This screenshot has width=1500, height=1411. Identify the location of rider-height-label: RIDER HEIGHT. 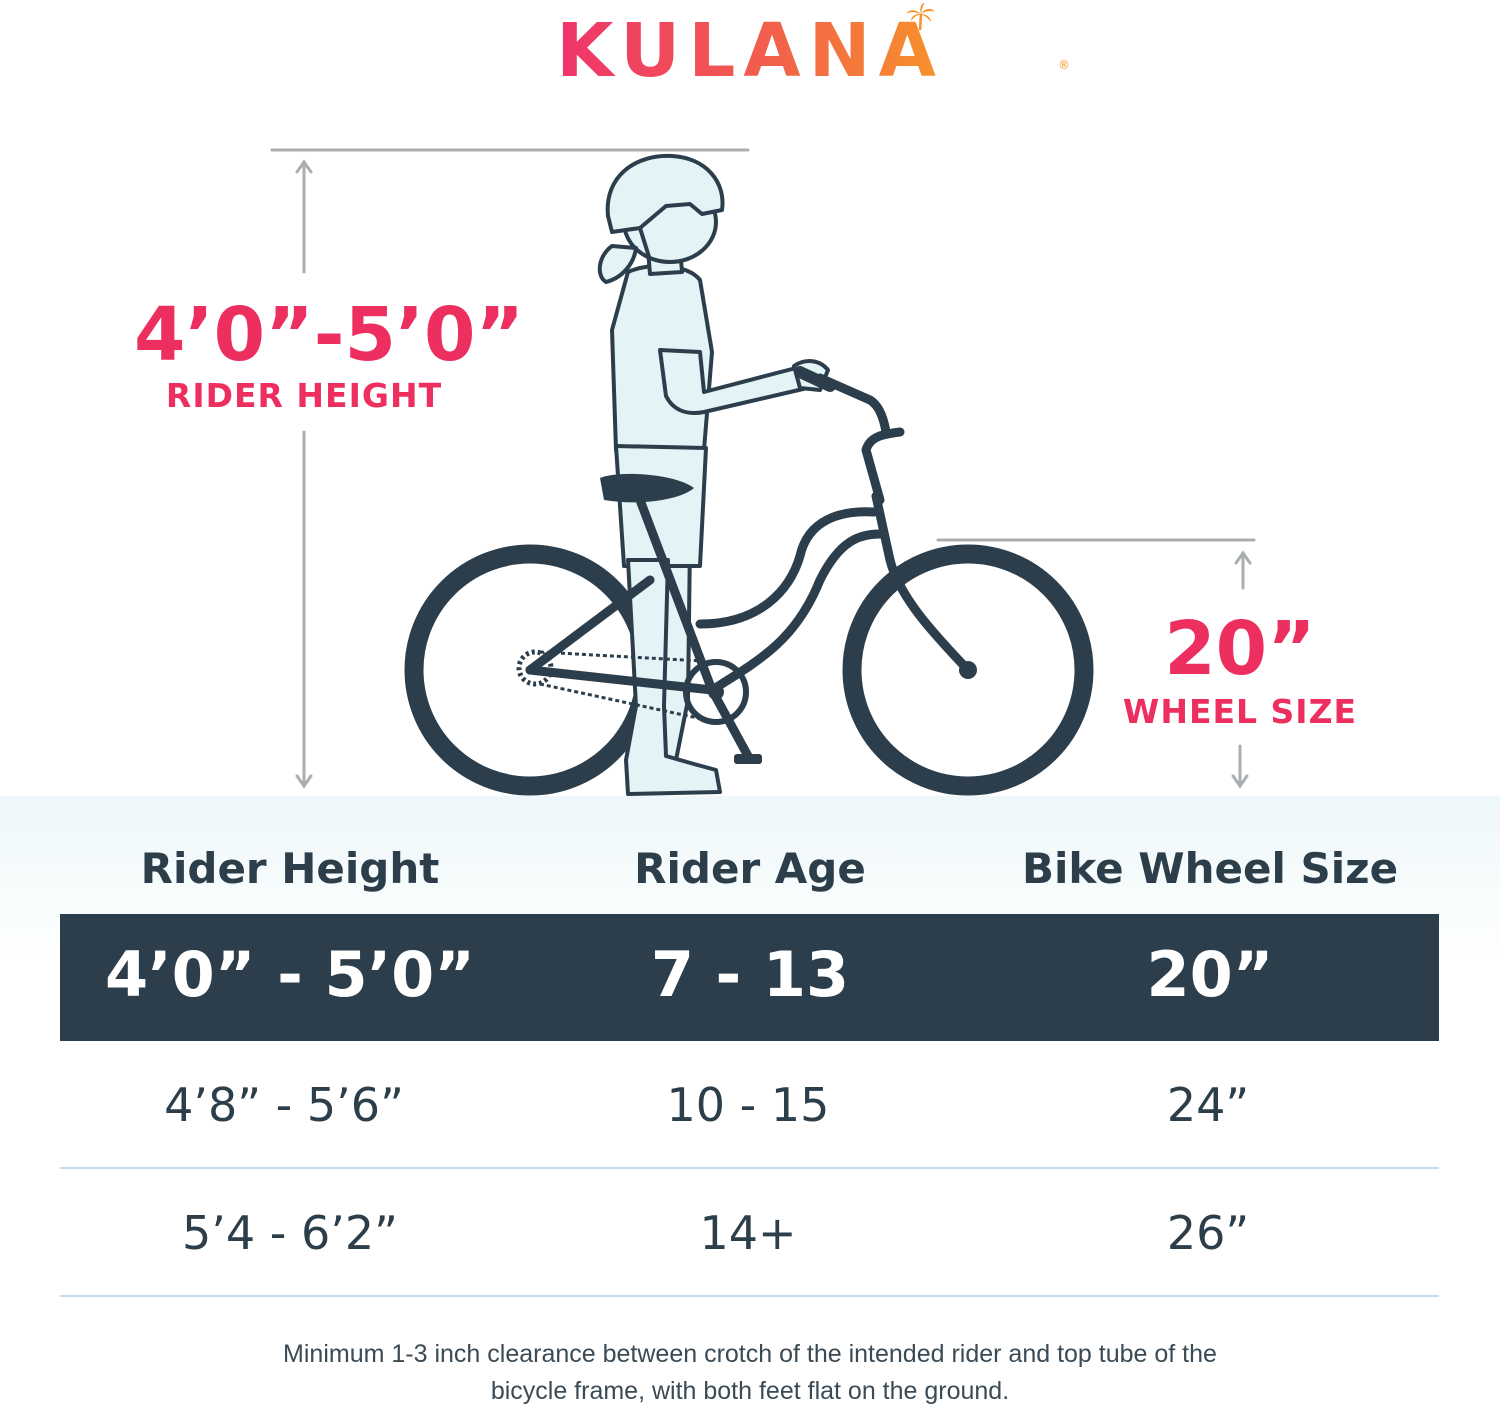
(304, 395).